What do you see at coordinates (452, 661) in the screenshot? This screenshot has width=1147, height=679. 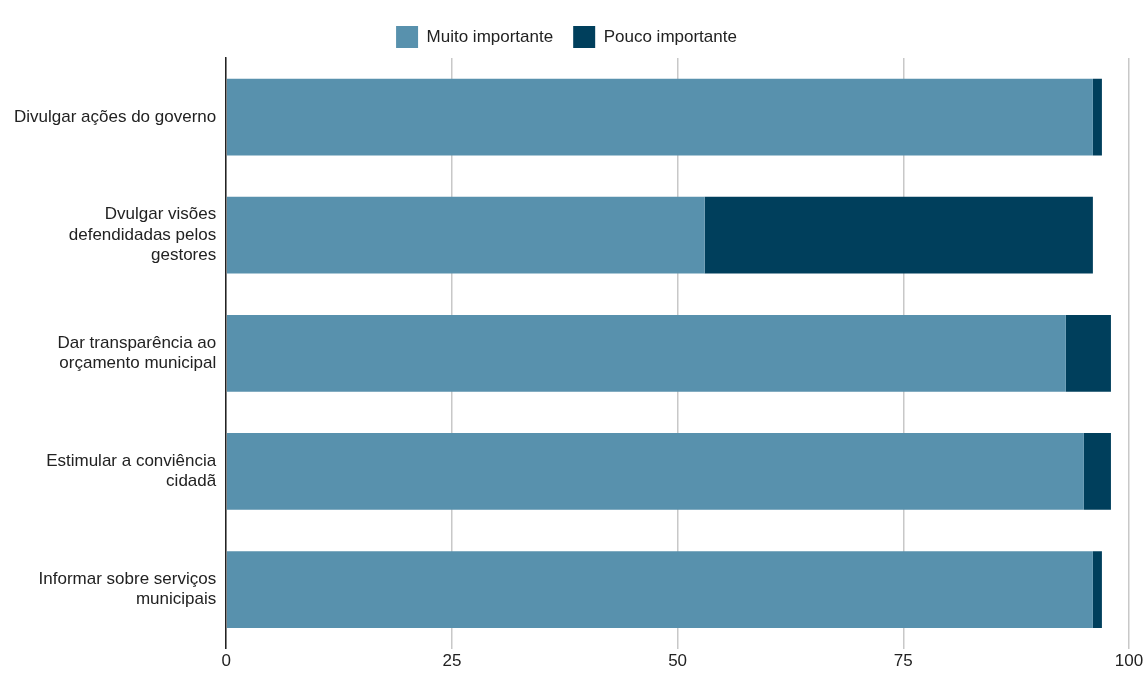 I see `x-tick-label: 25` at bounding box center [452, 661].